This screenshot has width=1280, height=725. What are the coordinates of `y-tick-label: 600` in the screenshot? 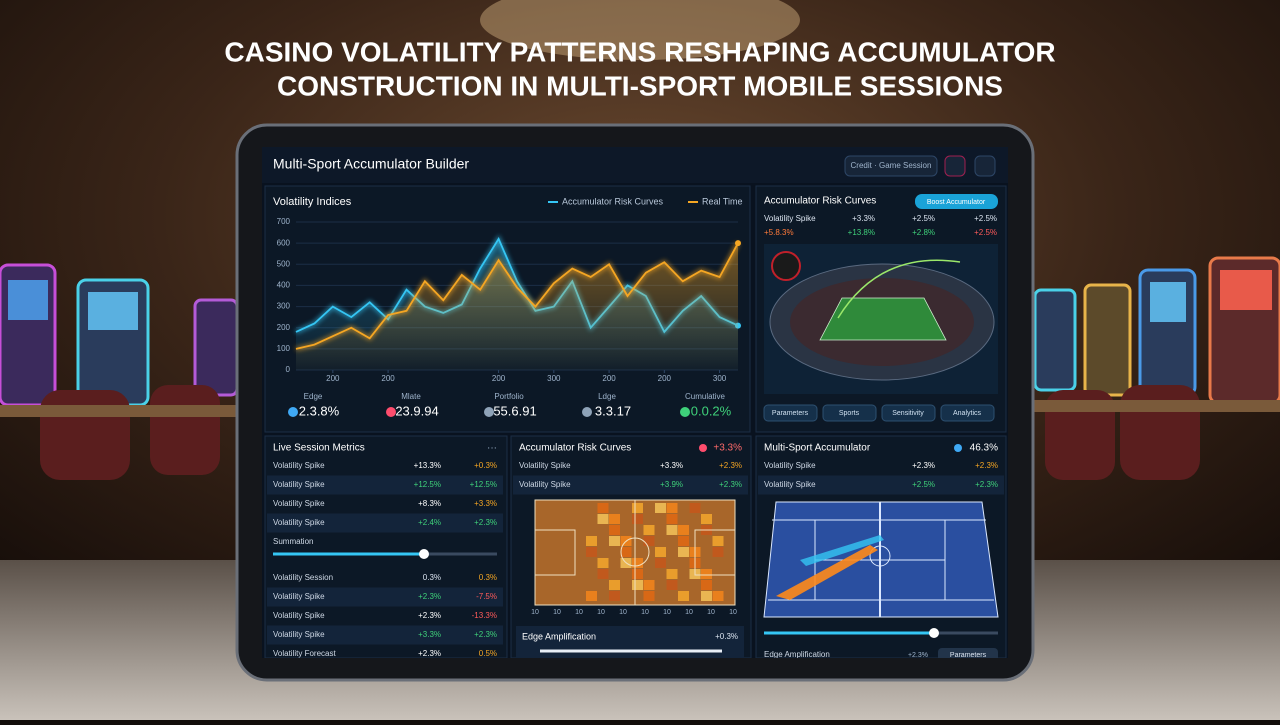 It's located at (284, 242).